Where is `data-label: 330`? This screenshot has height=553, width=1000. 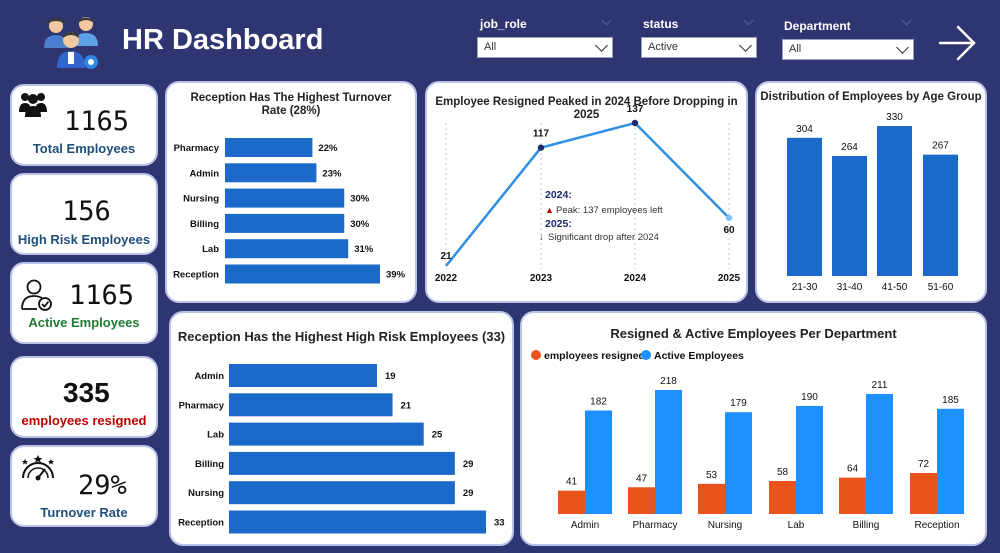 data-label: 330 is located at coordinates (894, 117).